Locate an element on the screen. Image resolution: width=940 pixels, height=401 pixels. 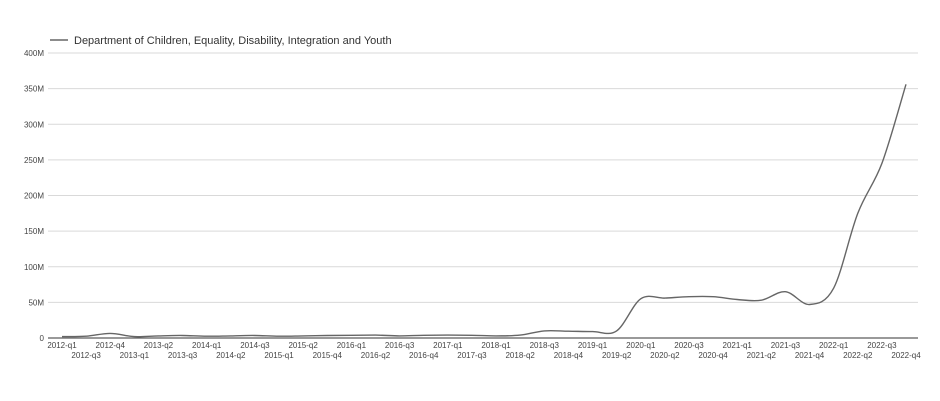
y-tick-label: 100M is located at coordinates (34, 267).